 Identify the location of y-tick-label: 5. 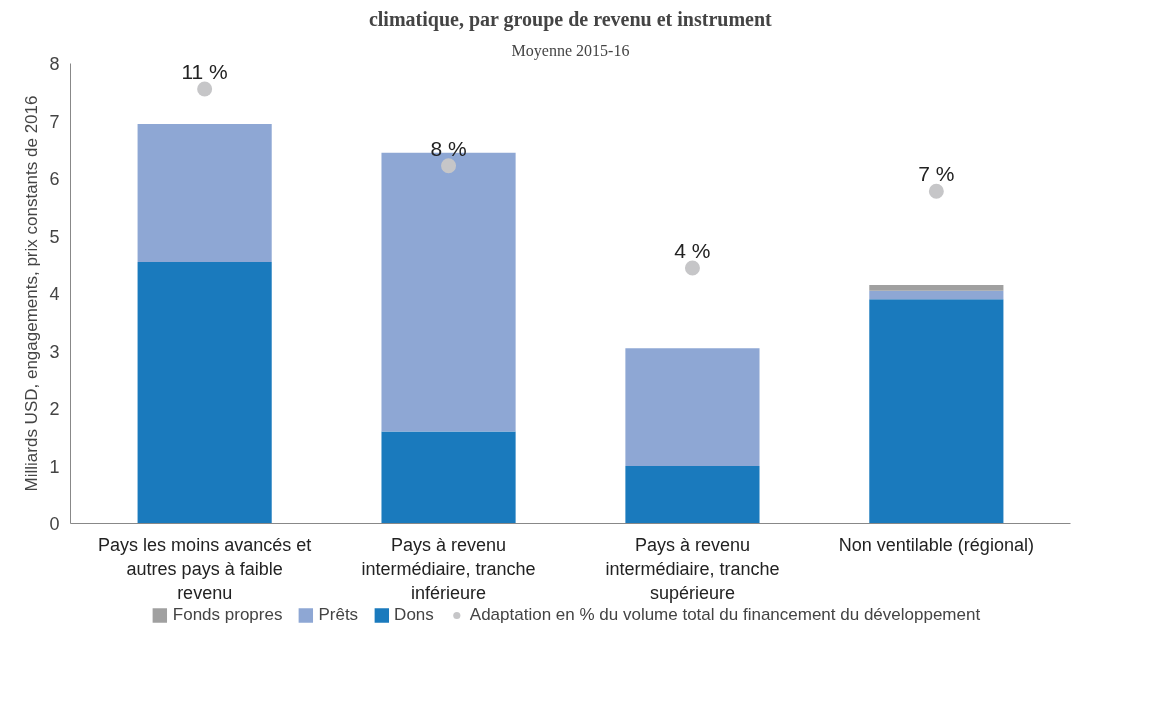
(54, 236).